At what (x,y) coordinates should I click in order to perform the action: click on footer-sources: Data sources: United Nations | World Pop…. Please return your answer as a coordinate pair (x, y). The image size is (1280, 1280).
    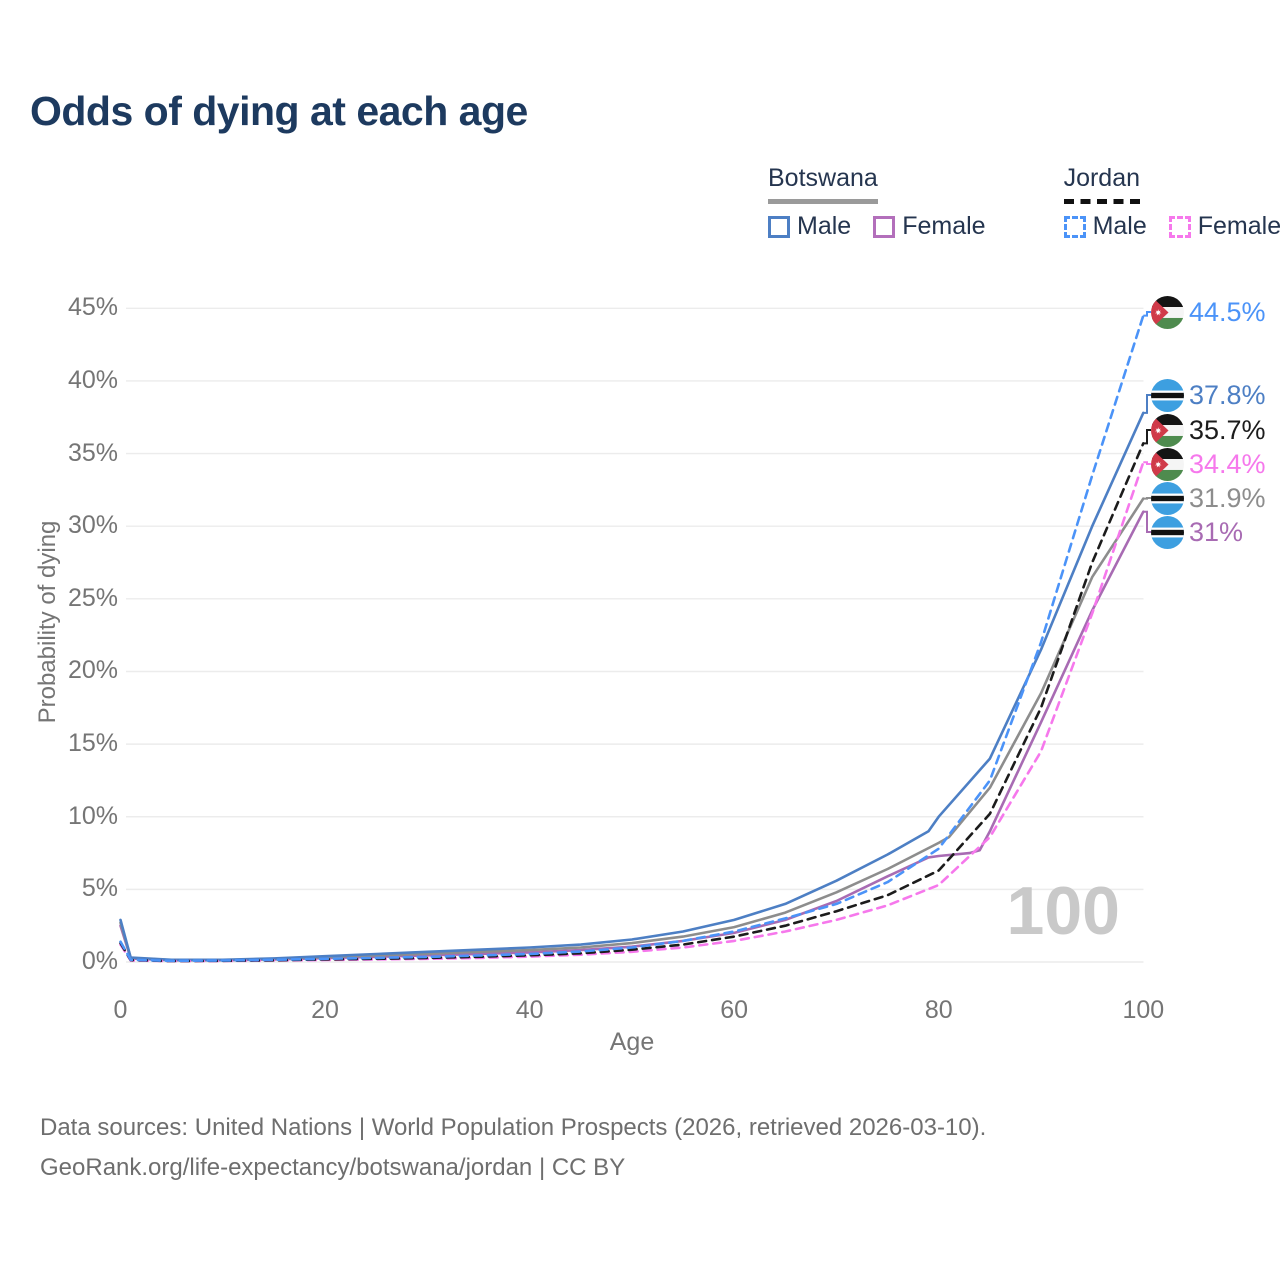
    Looking at the image, I should click on (513, 1127).